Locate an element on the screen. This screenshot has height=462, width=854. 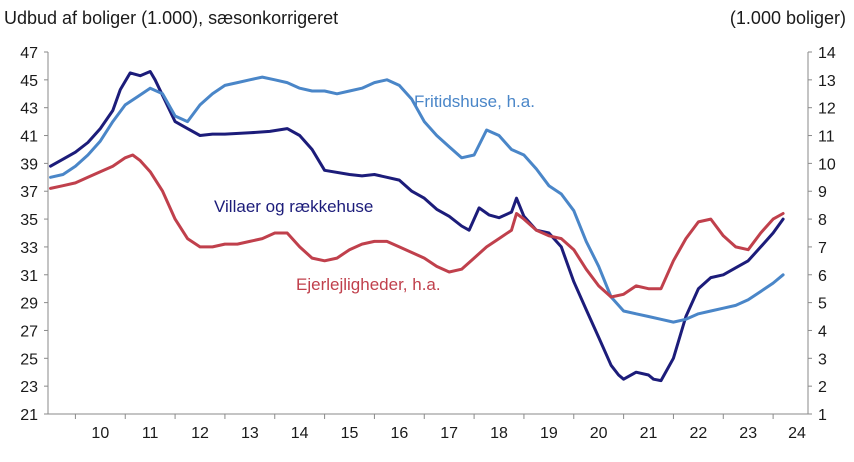
x-tick-label: 11 is located at coordinates (150, 433).